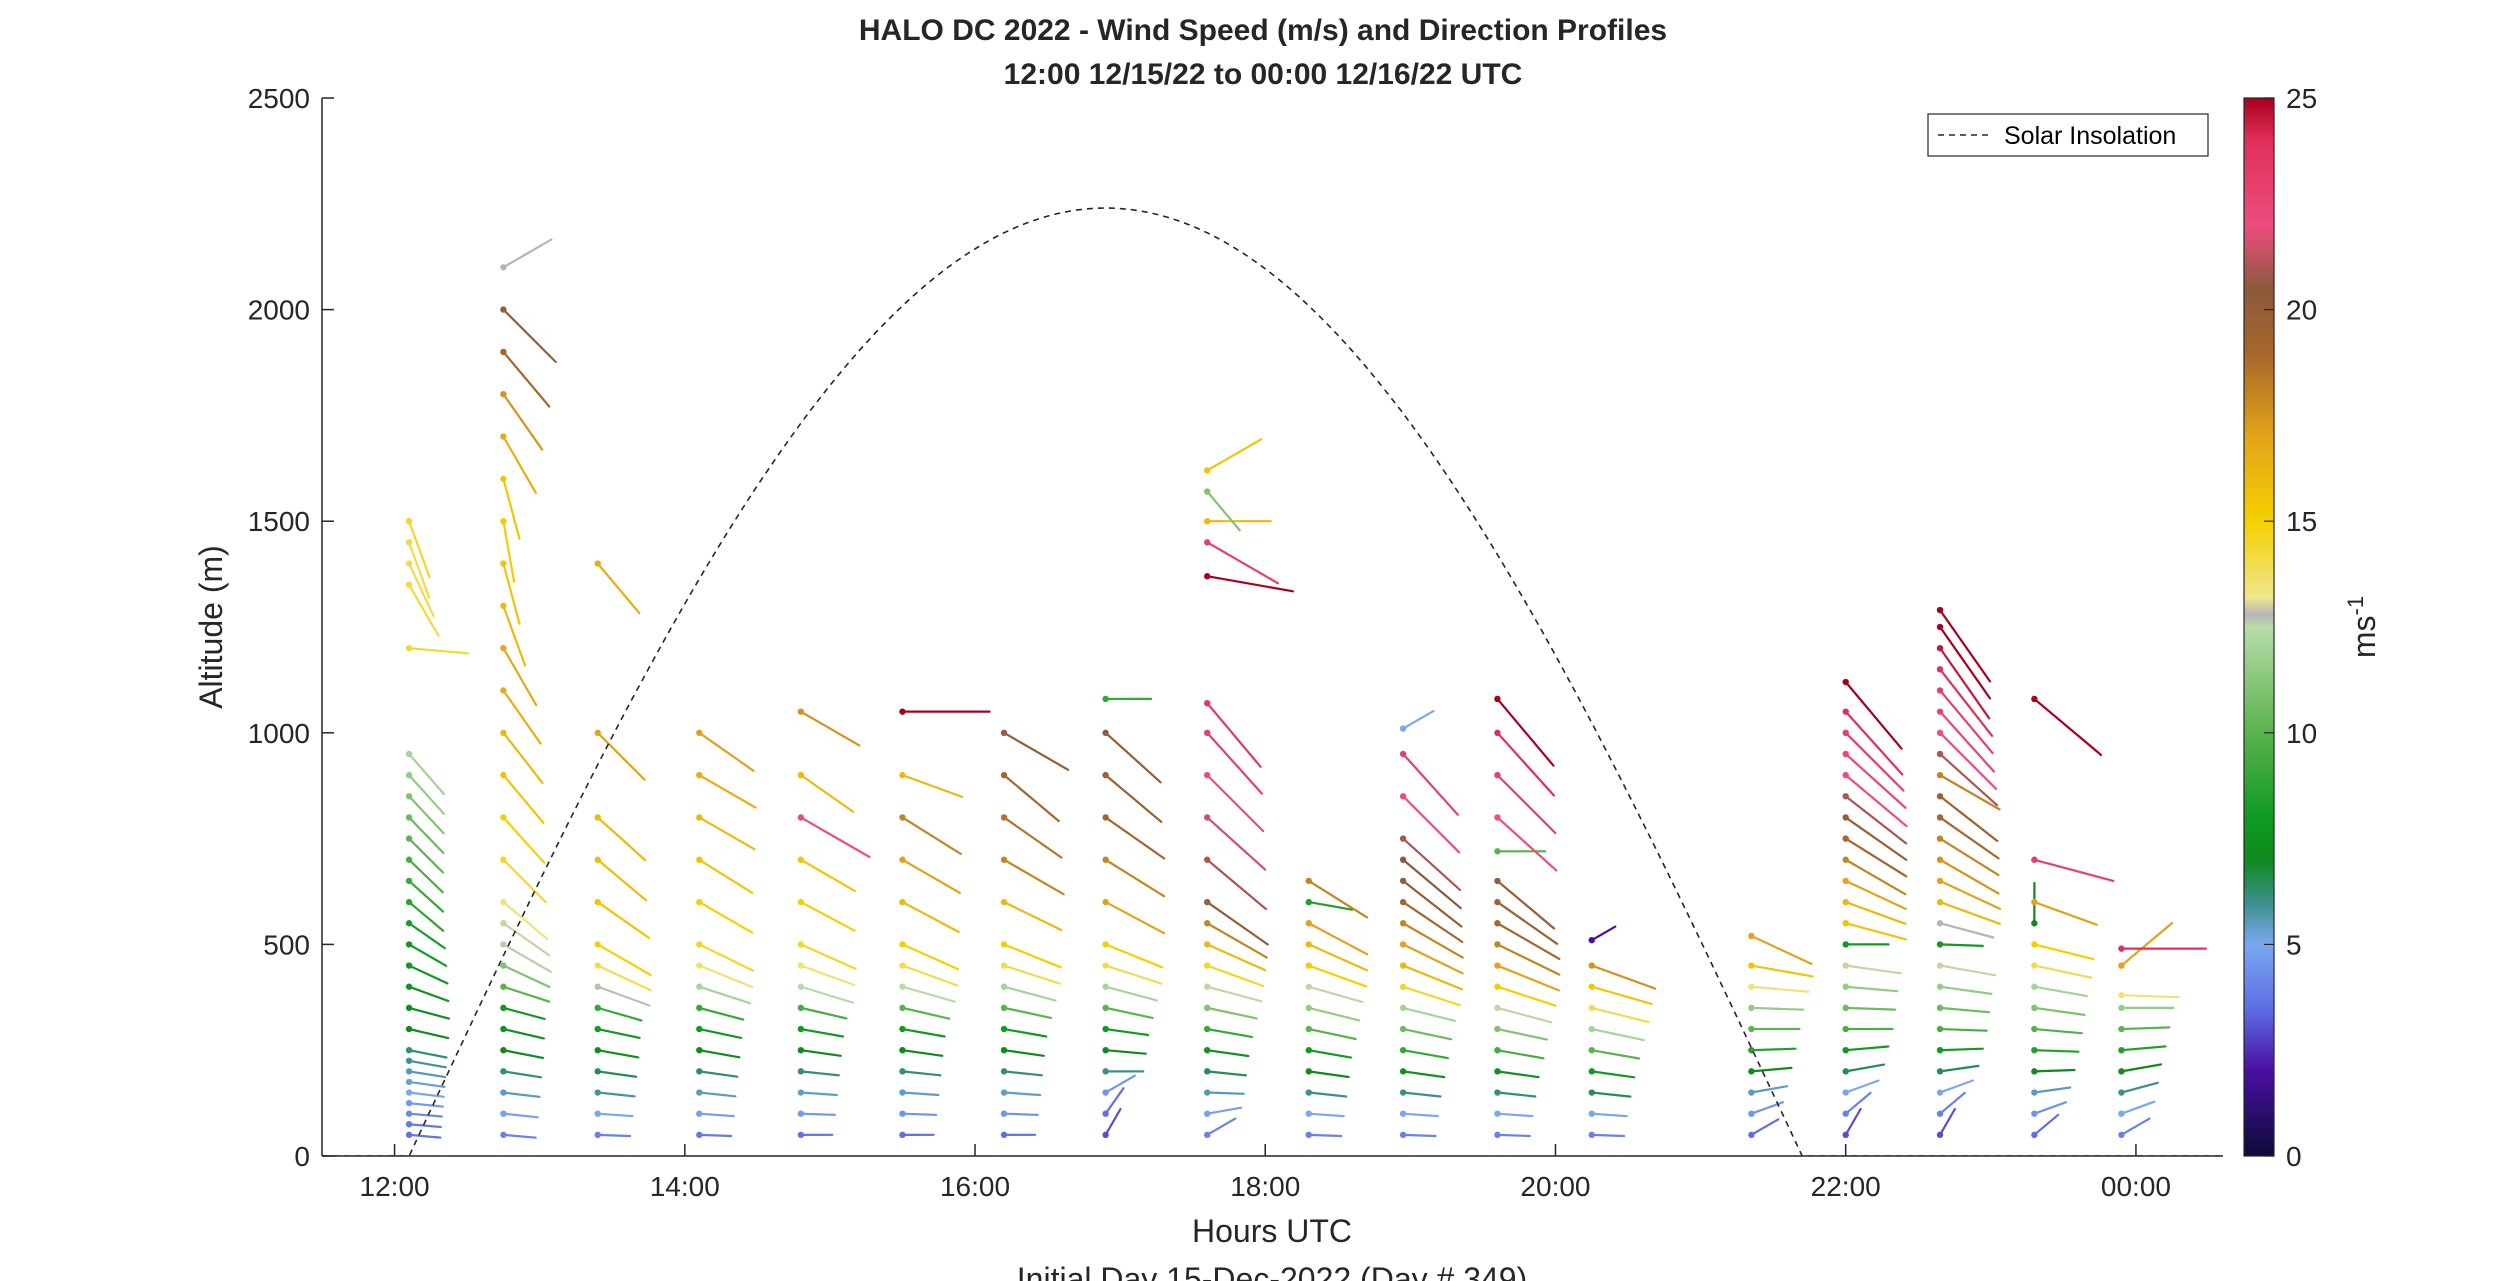 This screenshot has height=1281, width=2517. I want to click on colorbar-ticks: 0 5 10 15 20 25, so click(2290, 627).